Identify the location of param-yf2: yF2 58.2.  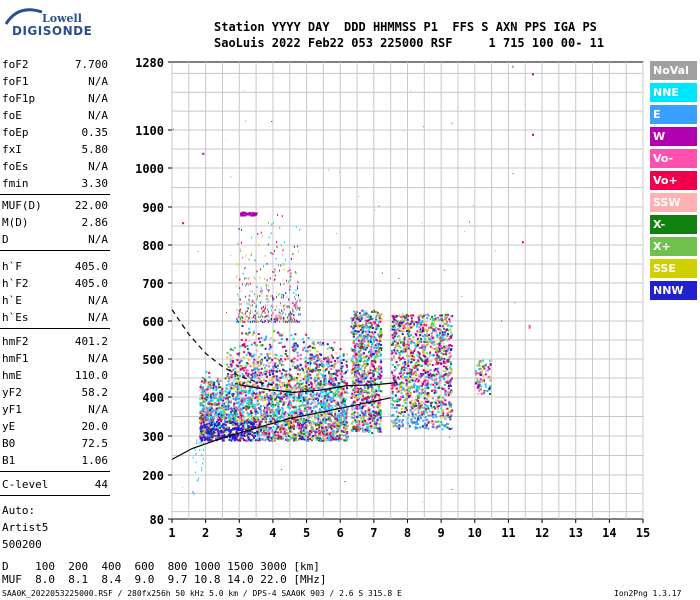
(55, 392).